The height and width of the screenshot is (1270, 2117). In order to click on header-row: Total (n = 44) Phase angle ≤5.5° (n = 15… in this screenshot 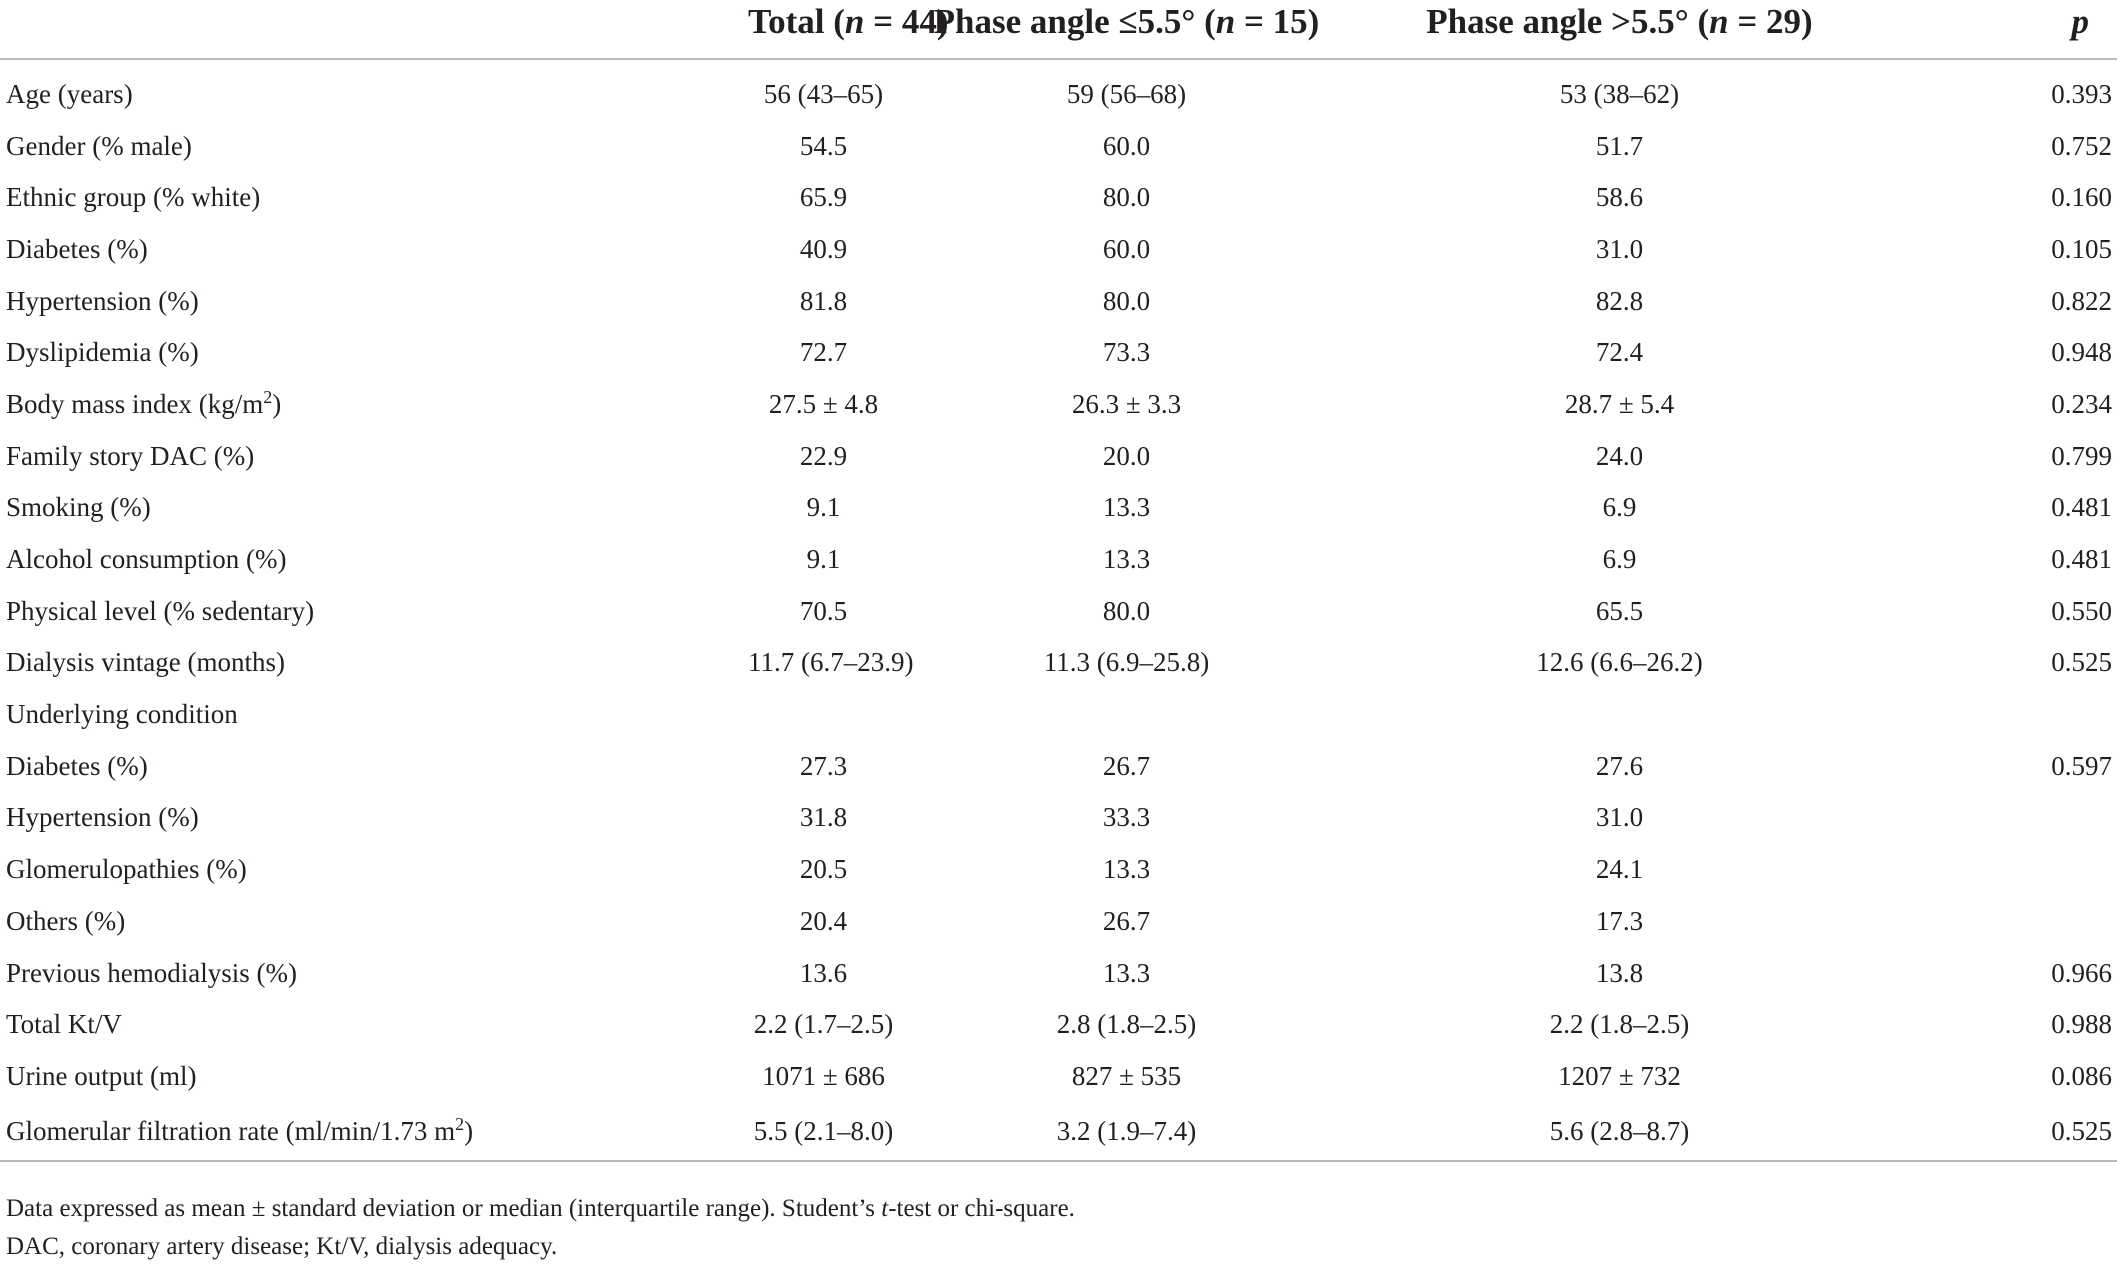, I will do `click(1058, 30)`.